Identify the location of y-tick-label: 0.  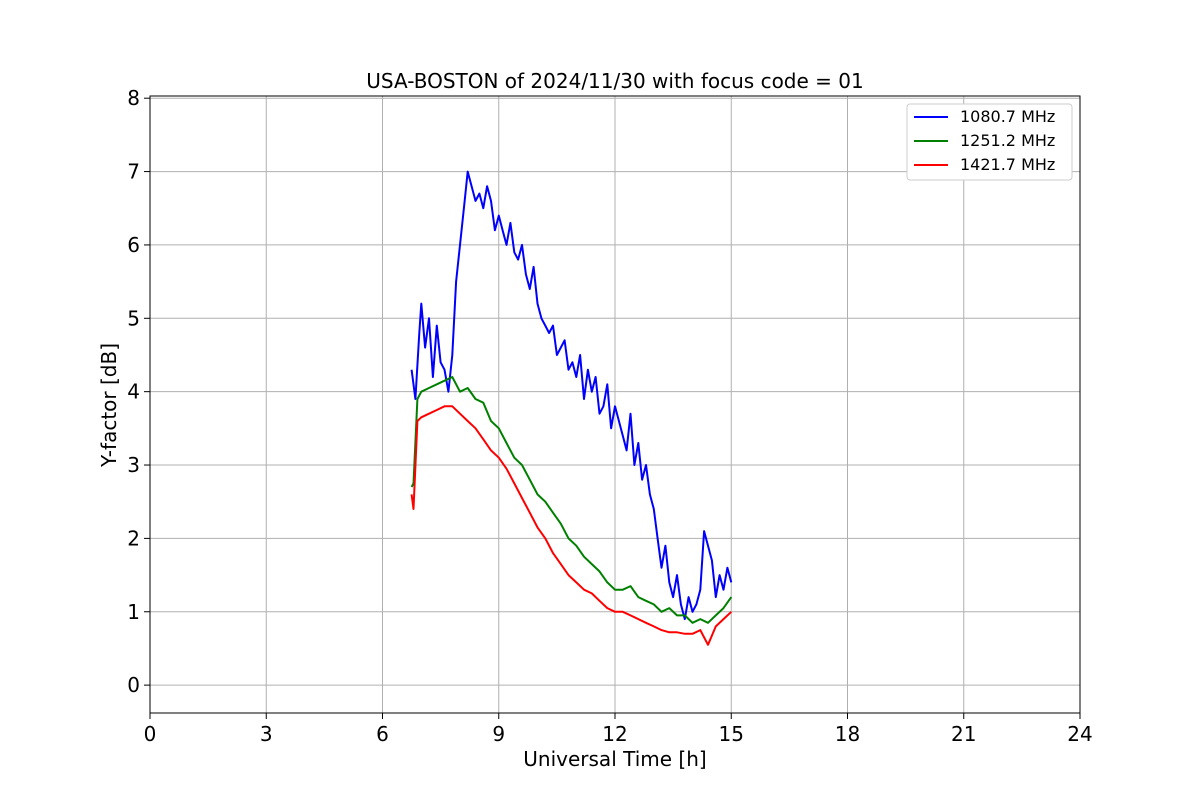
(133, 685).